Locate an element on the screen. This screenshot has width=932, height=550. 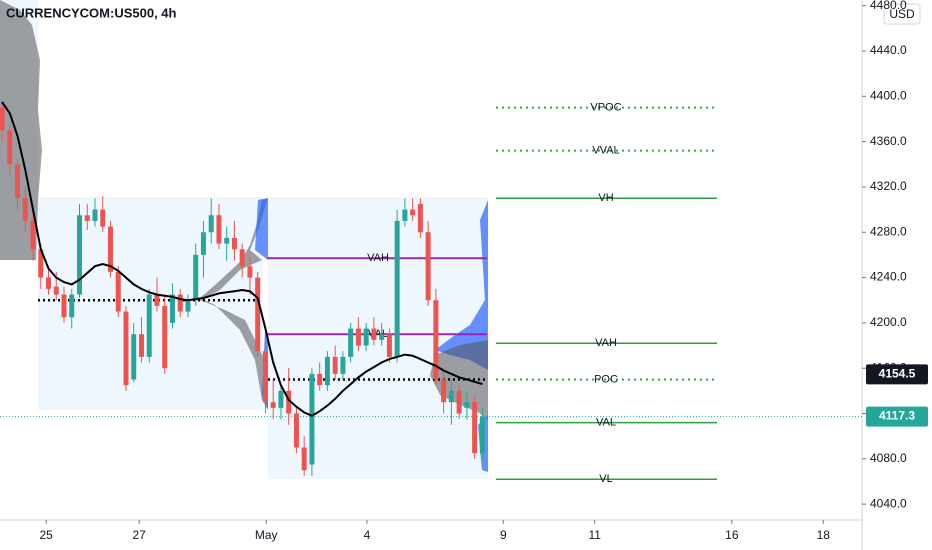
x-tick-label: 27 is located at coordinates (139, 535).